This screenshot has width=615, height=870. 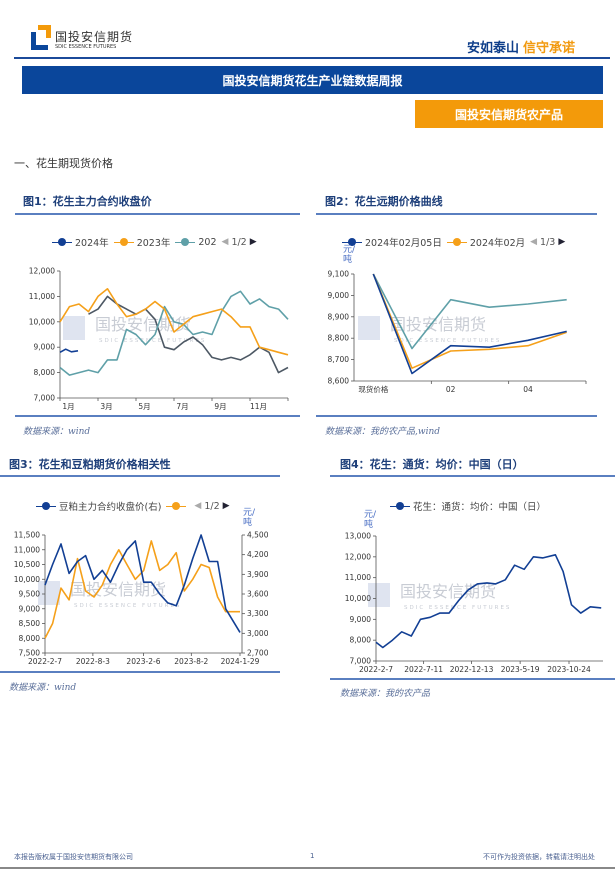 I want to click on legend-item-peanut-spot: 花生：通货：均价：中国（日）, so click(x=468, y=506).